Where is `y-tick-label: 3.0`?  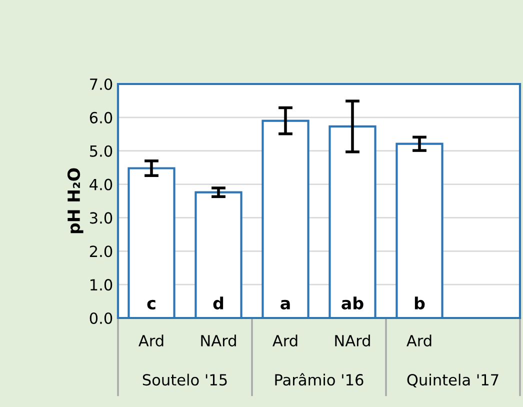 y-tick-label: 3.0 is located at coordinates (101, 218).